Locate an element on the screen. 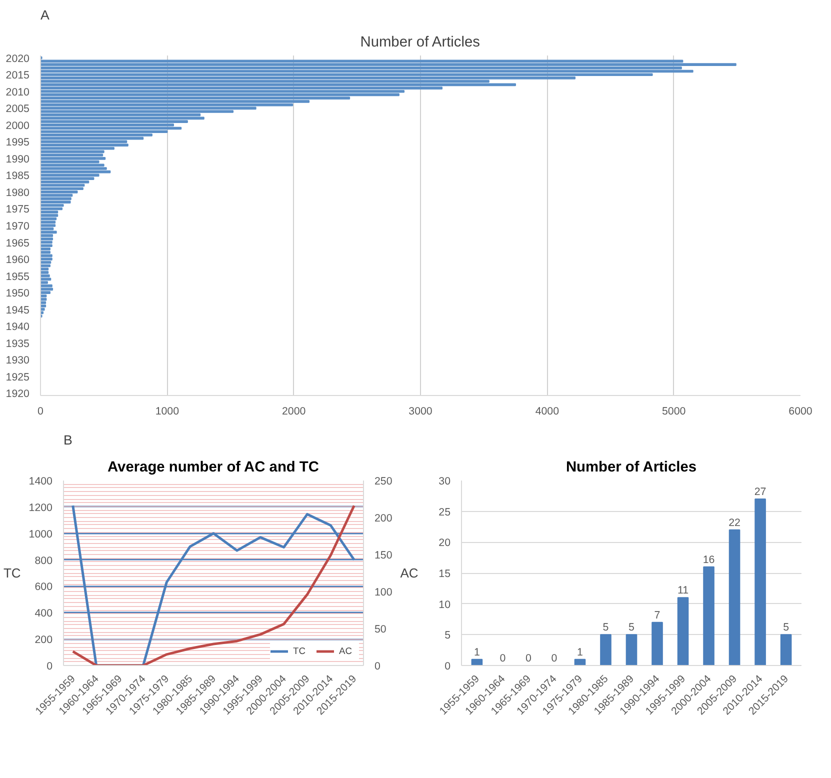 This screenshot has height=778, width=831. y-tick-label: 1200 is located at coordinates (40, 508).